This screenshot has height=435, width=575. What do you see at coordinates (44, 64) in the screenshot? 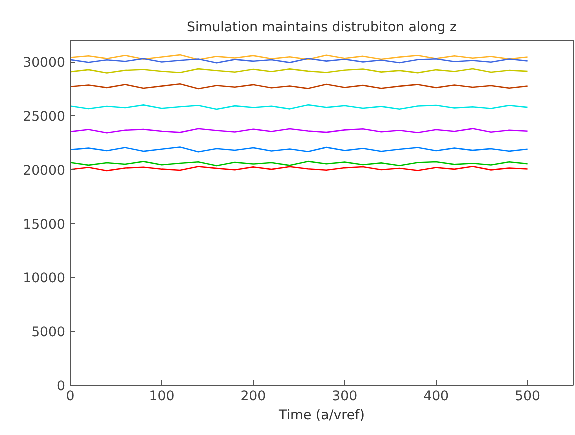
I see `y-tick-label: 30000` at bounding box center [44, 64].